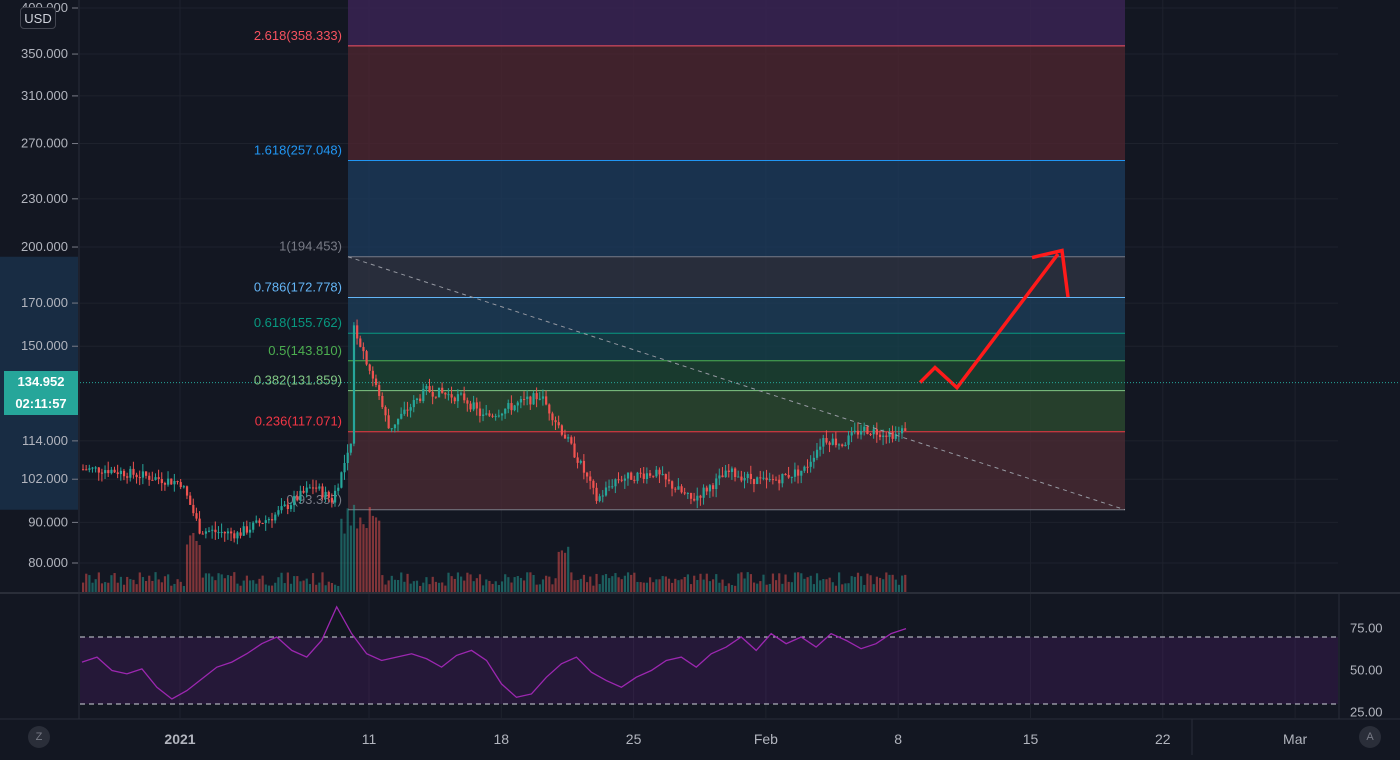 The height and width of the screenshot is (760, 1400). What do you see at coordinates (766, 739) in the screenshot?
I see `time-tick-label: Feb` at bounding box center [766, 739].